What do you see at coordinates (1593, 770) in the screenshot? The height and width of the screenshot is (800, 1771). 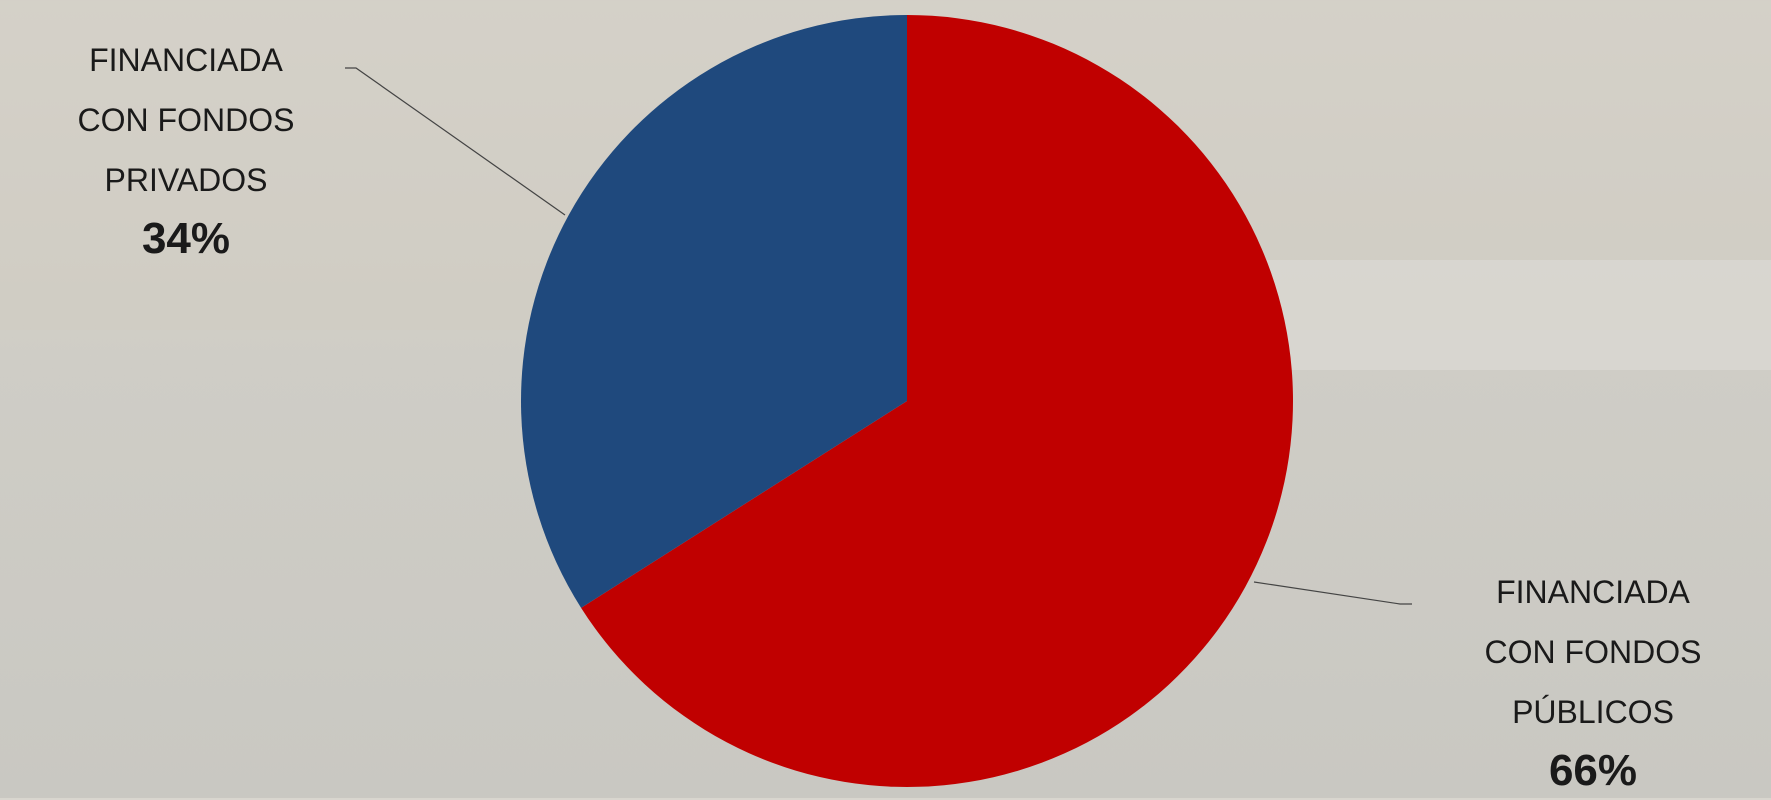 I see `value-label: 66%` at bounding box center [1593, 770].